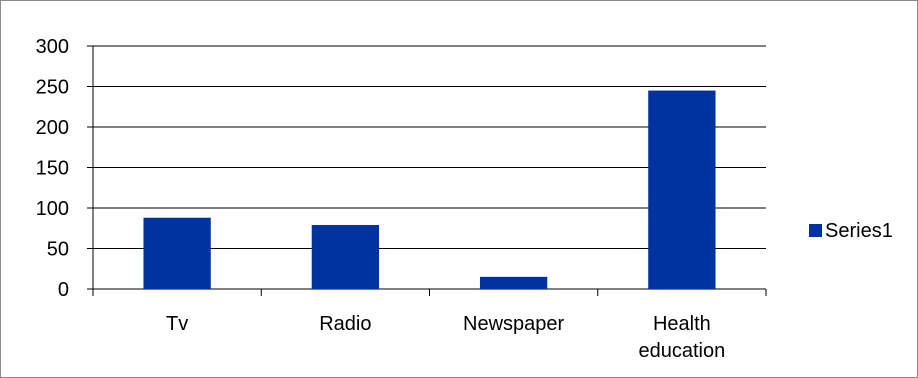 The width and height of the screenshot is (918, 378). What do you see at coordinates (52, 47) in the screenshot?
I see `y-tick-label: 300` at bounding box center [52, 47].